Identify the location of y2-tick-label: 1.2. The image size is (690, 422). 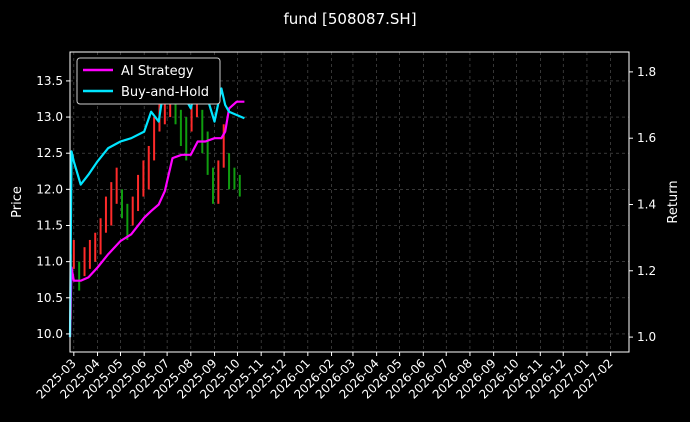
(646, 271).